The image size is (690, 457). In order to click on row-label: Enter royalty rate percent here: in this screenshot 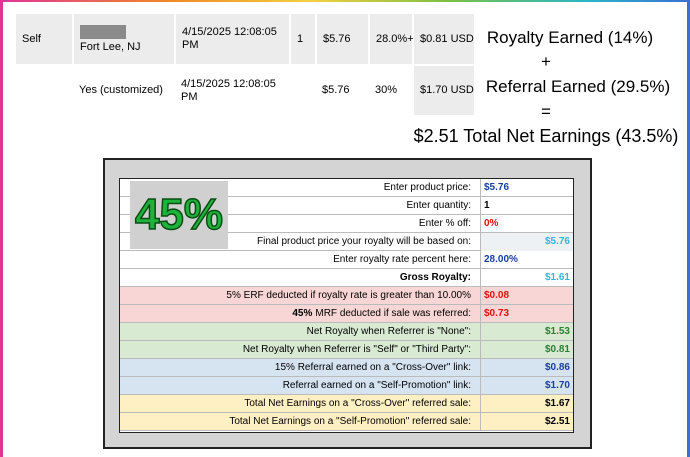, I will do `click(402, 260)`.